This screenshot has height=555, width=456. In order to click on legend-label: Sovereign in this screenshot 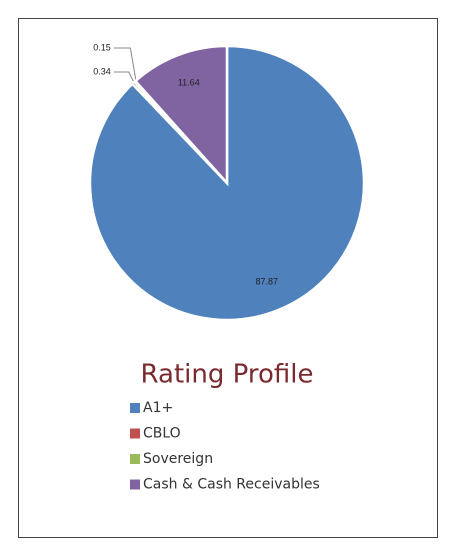, I will do `click(178, 459)`.